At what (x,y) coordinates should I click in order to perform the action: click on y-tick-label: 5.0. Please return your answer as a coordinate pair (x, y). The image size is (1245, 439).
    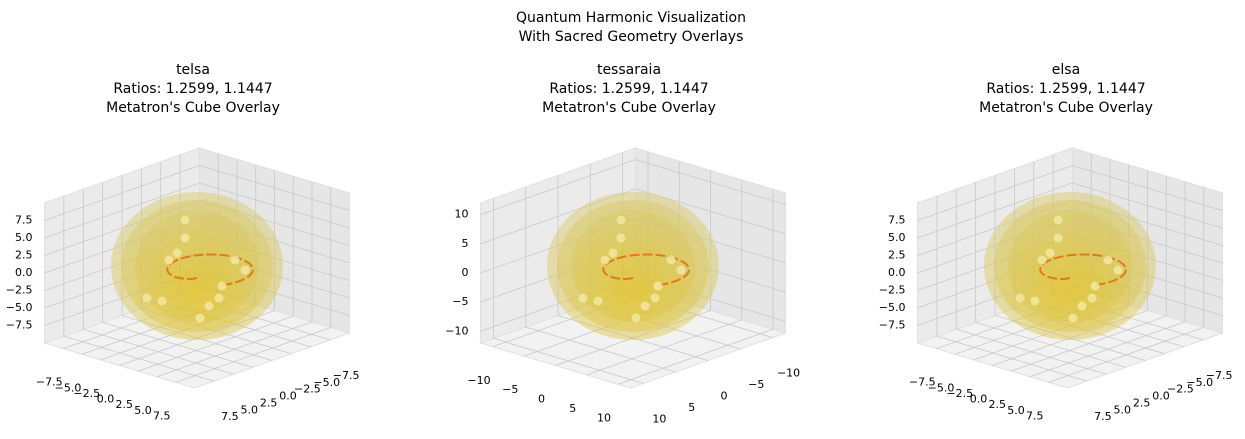
    Looking at the image, I should click on (1123, 409).